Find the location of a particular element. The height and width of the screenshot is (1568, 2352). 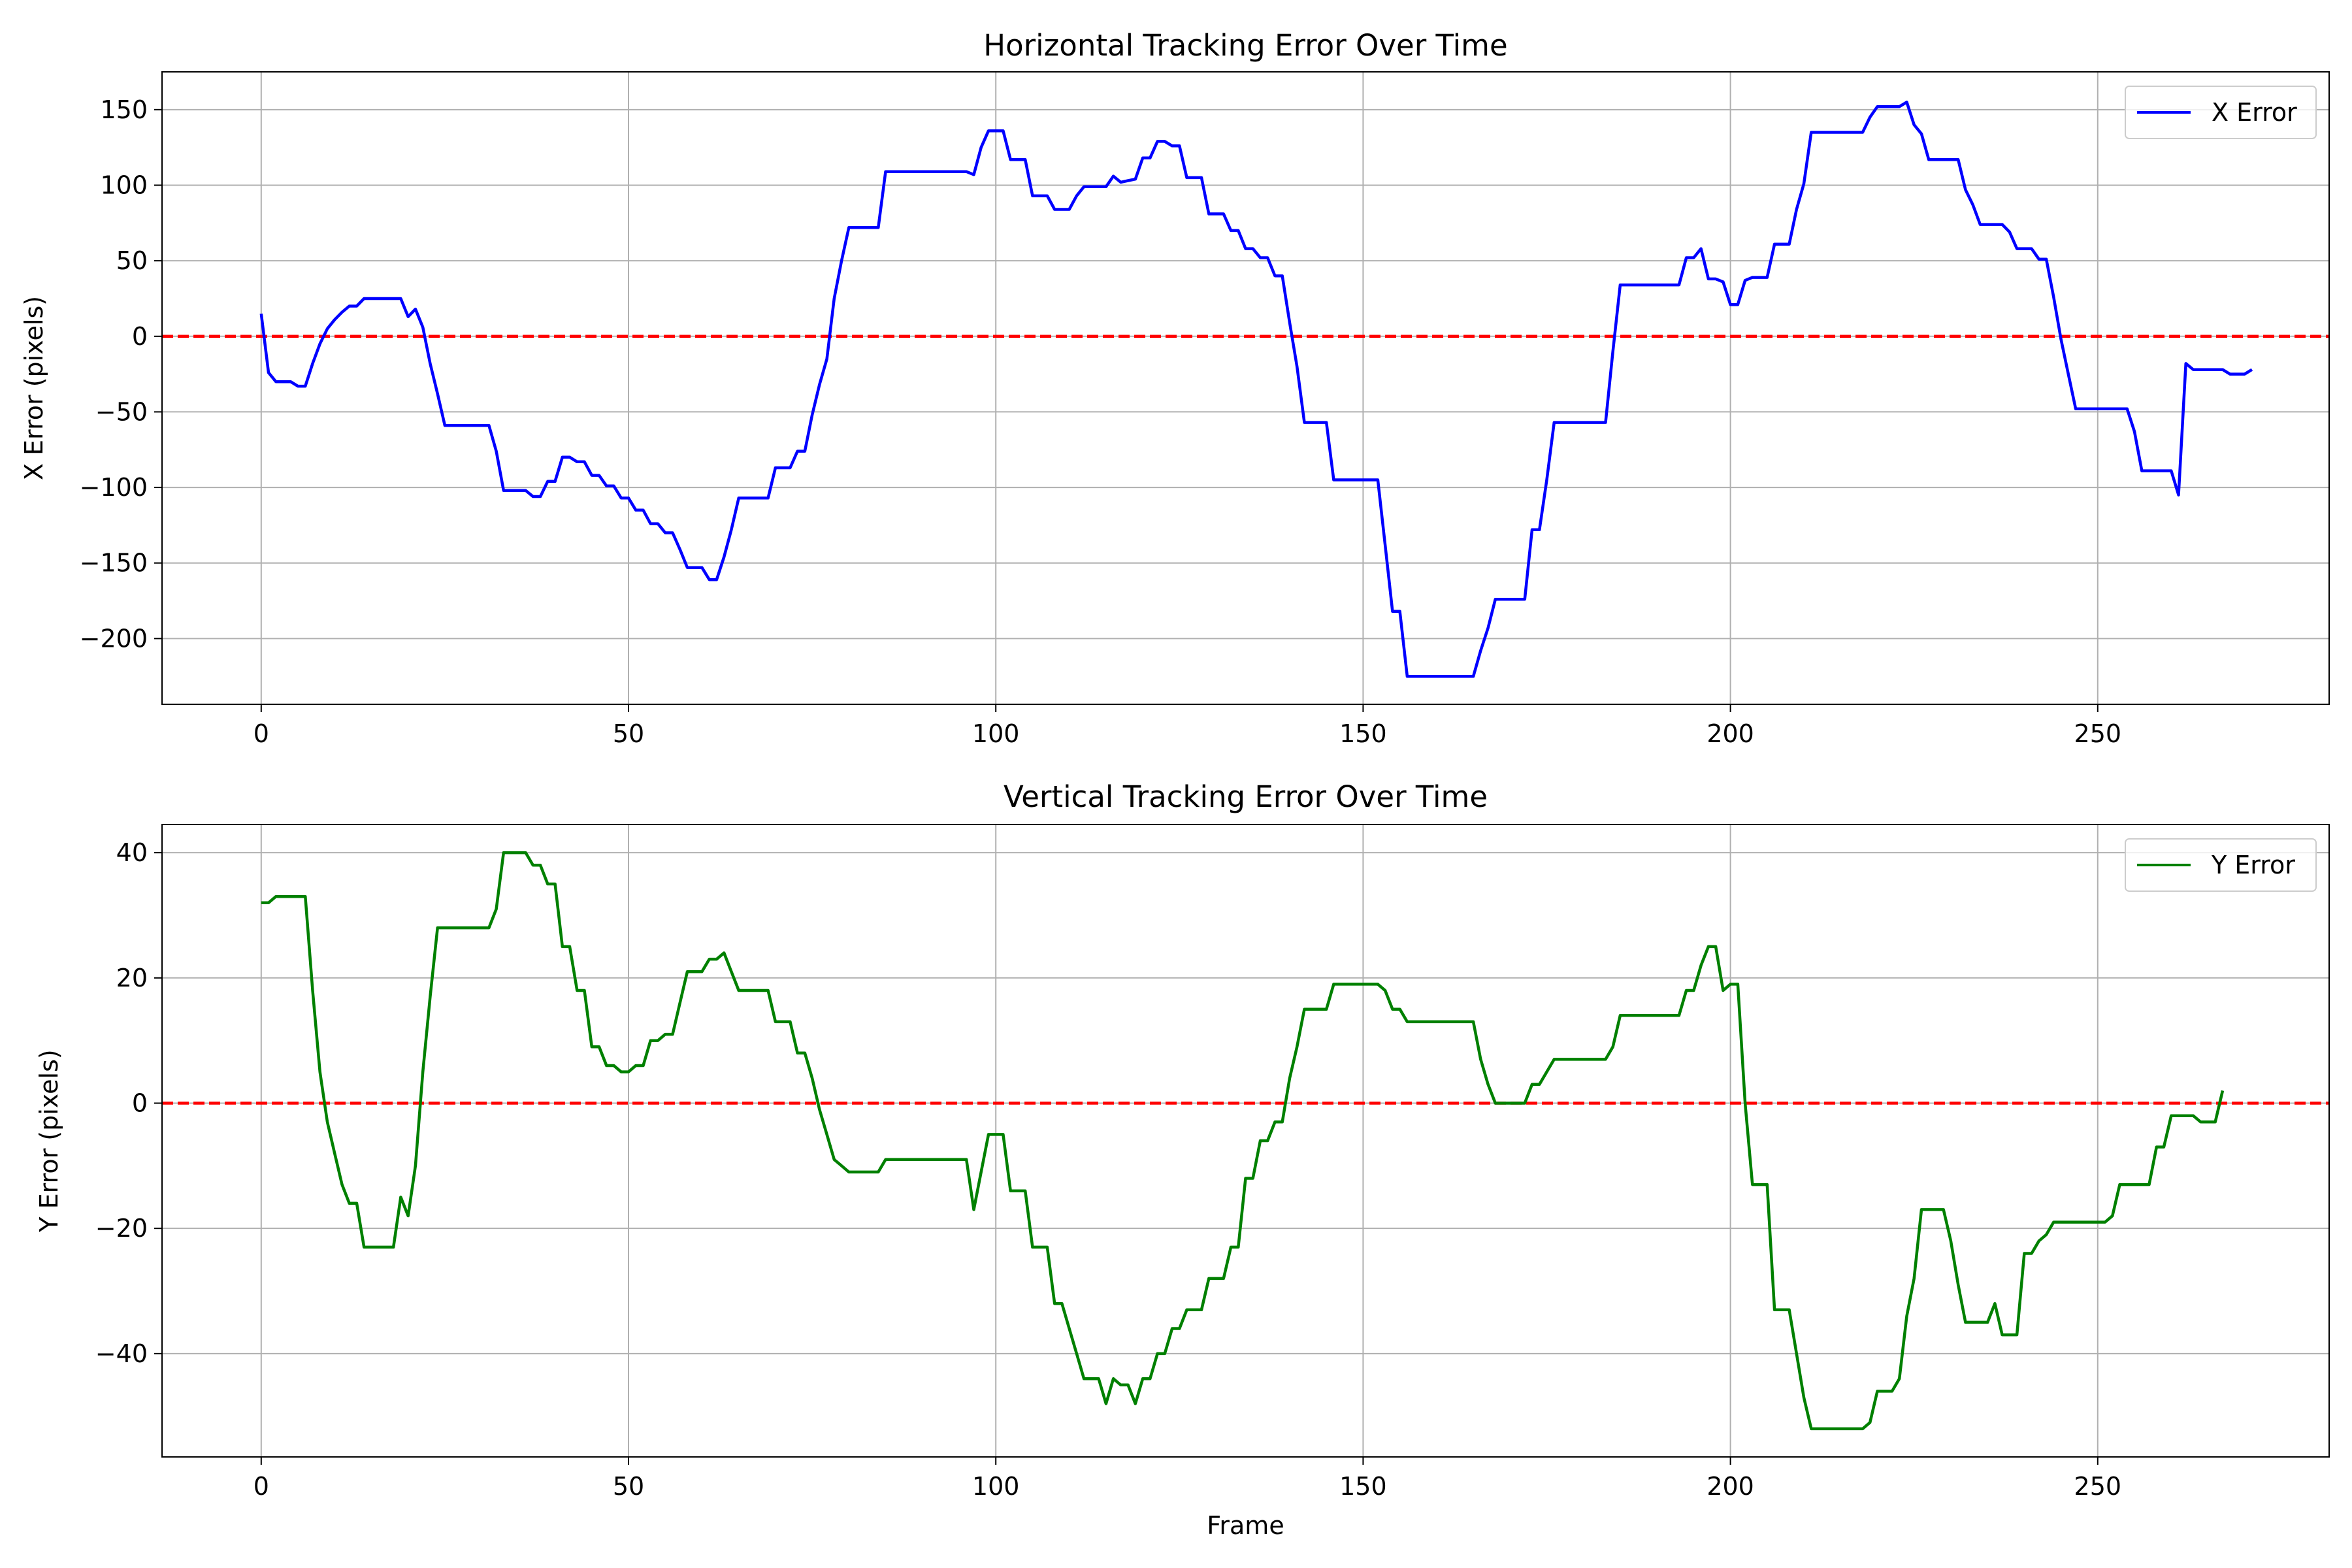

x-error-legend-box is located at coordinates (2221, 112).